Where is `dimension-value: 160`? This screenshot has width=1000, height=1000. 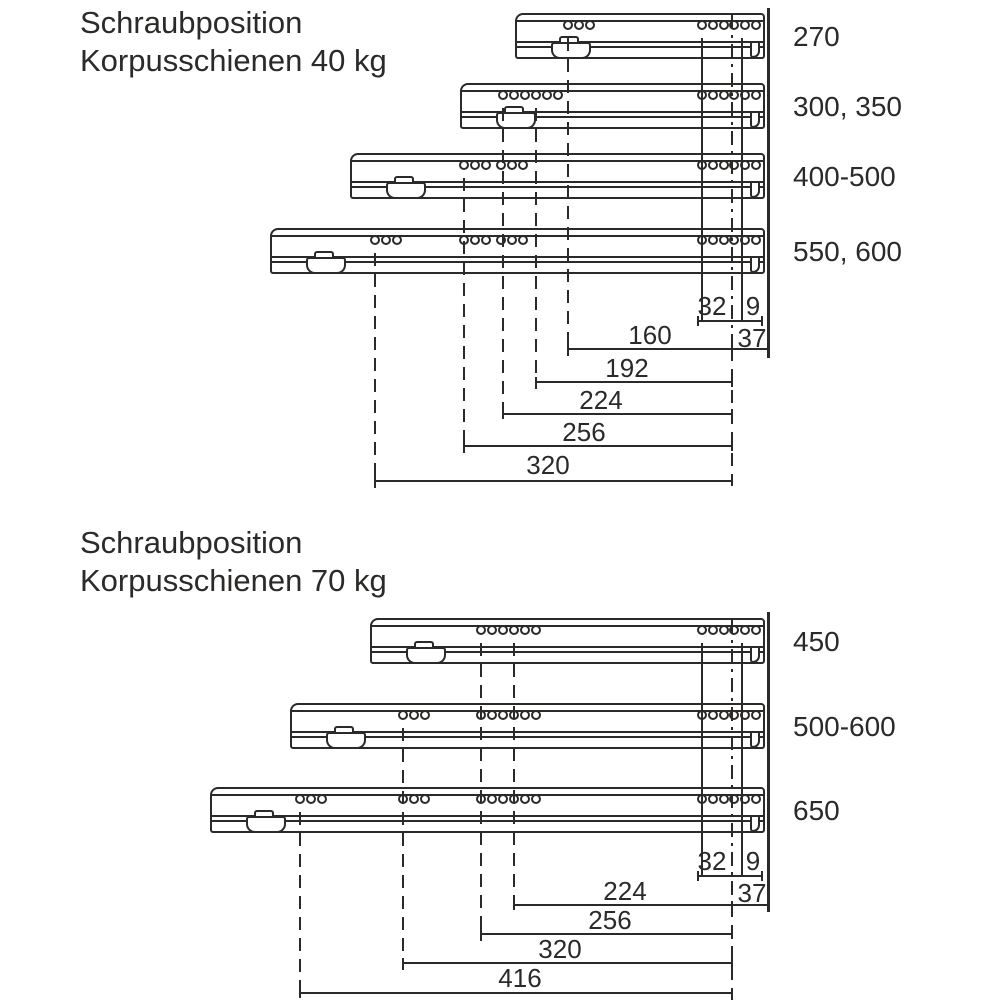
dimension-value: 160 is located at coordinates (650, 335).